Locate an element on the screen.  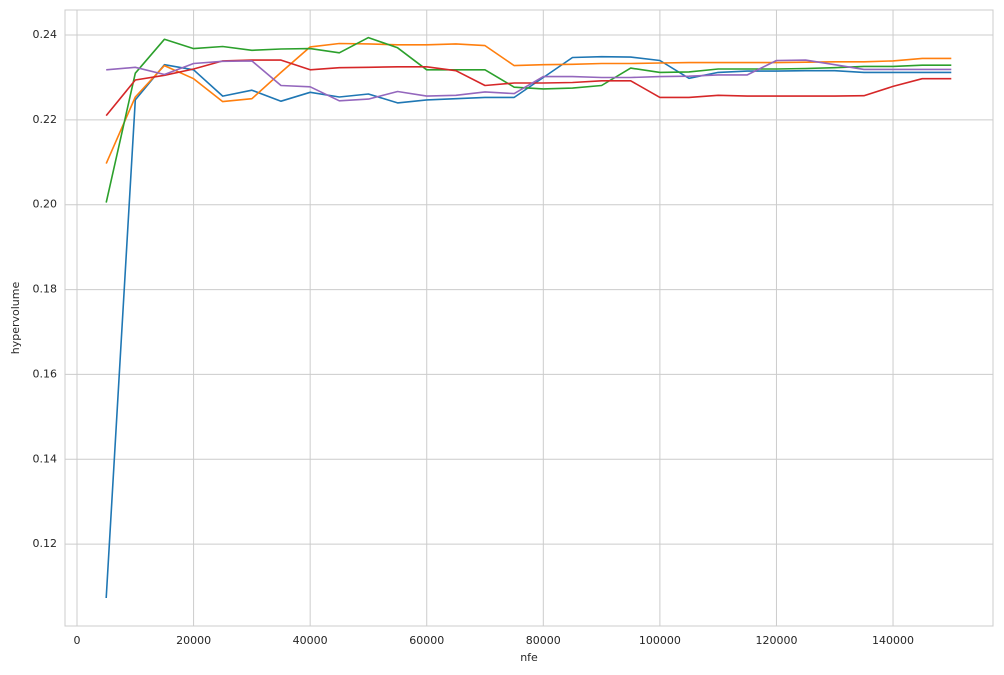
x-axis-label: nfe is located at coordinates (529, 657).